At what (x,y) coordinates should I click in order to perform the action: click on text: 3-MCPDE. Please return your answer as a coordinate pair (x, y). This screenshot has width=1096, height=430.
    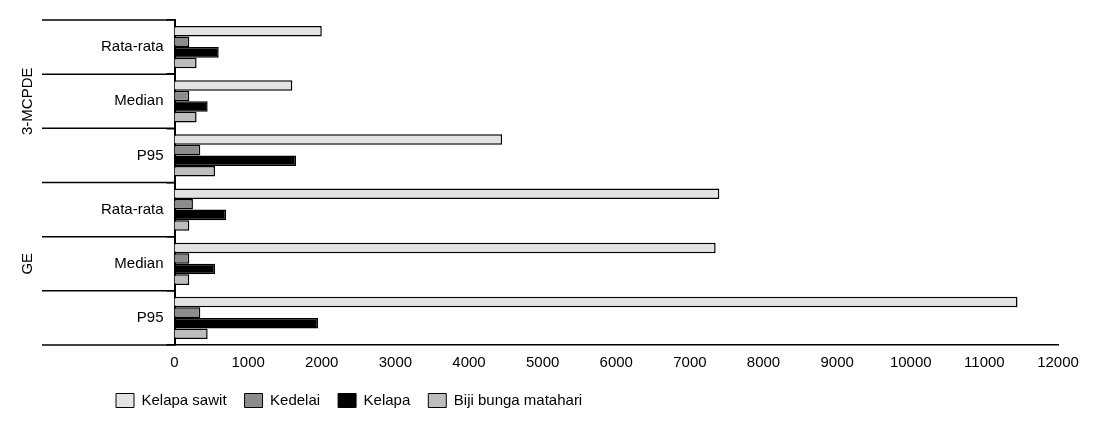
    Looking at the image, I should click on (27, 101).